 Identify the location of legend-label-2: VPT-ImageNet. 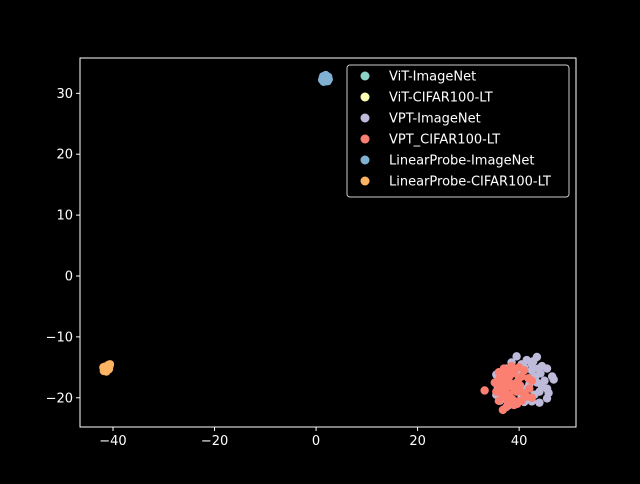
(435, 119).